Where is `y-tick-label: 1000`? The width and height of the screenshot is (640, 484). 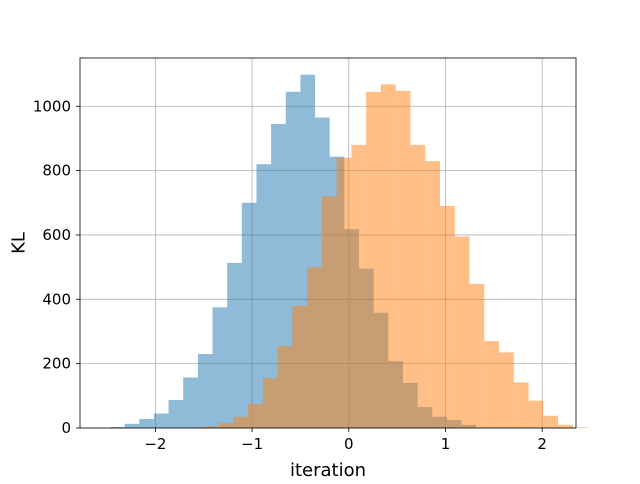
y-tick-label: 1000 is located at coordinates (52, 106).